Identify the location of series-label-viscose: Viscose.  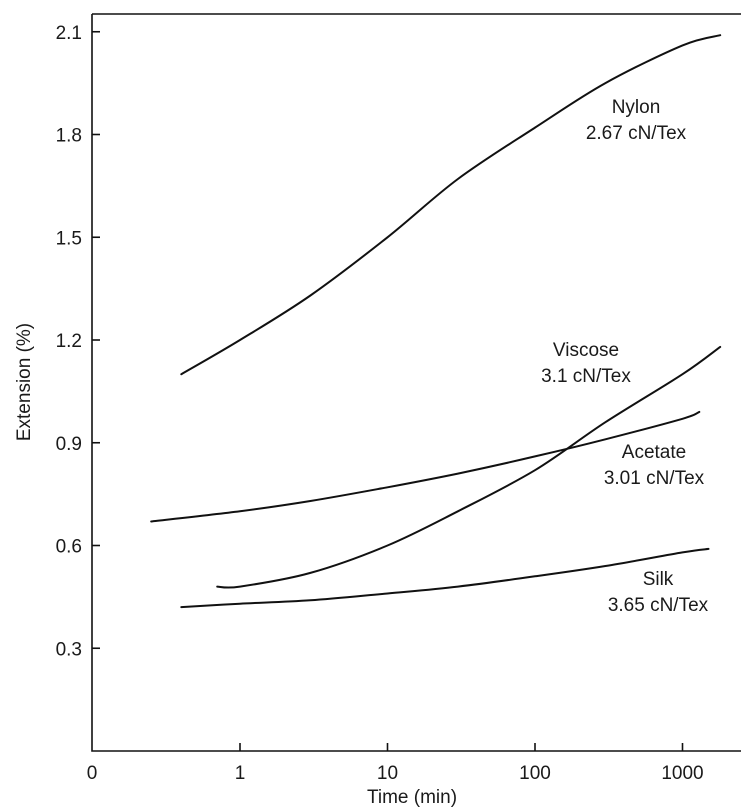
(586, 350).